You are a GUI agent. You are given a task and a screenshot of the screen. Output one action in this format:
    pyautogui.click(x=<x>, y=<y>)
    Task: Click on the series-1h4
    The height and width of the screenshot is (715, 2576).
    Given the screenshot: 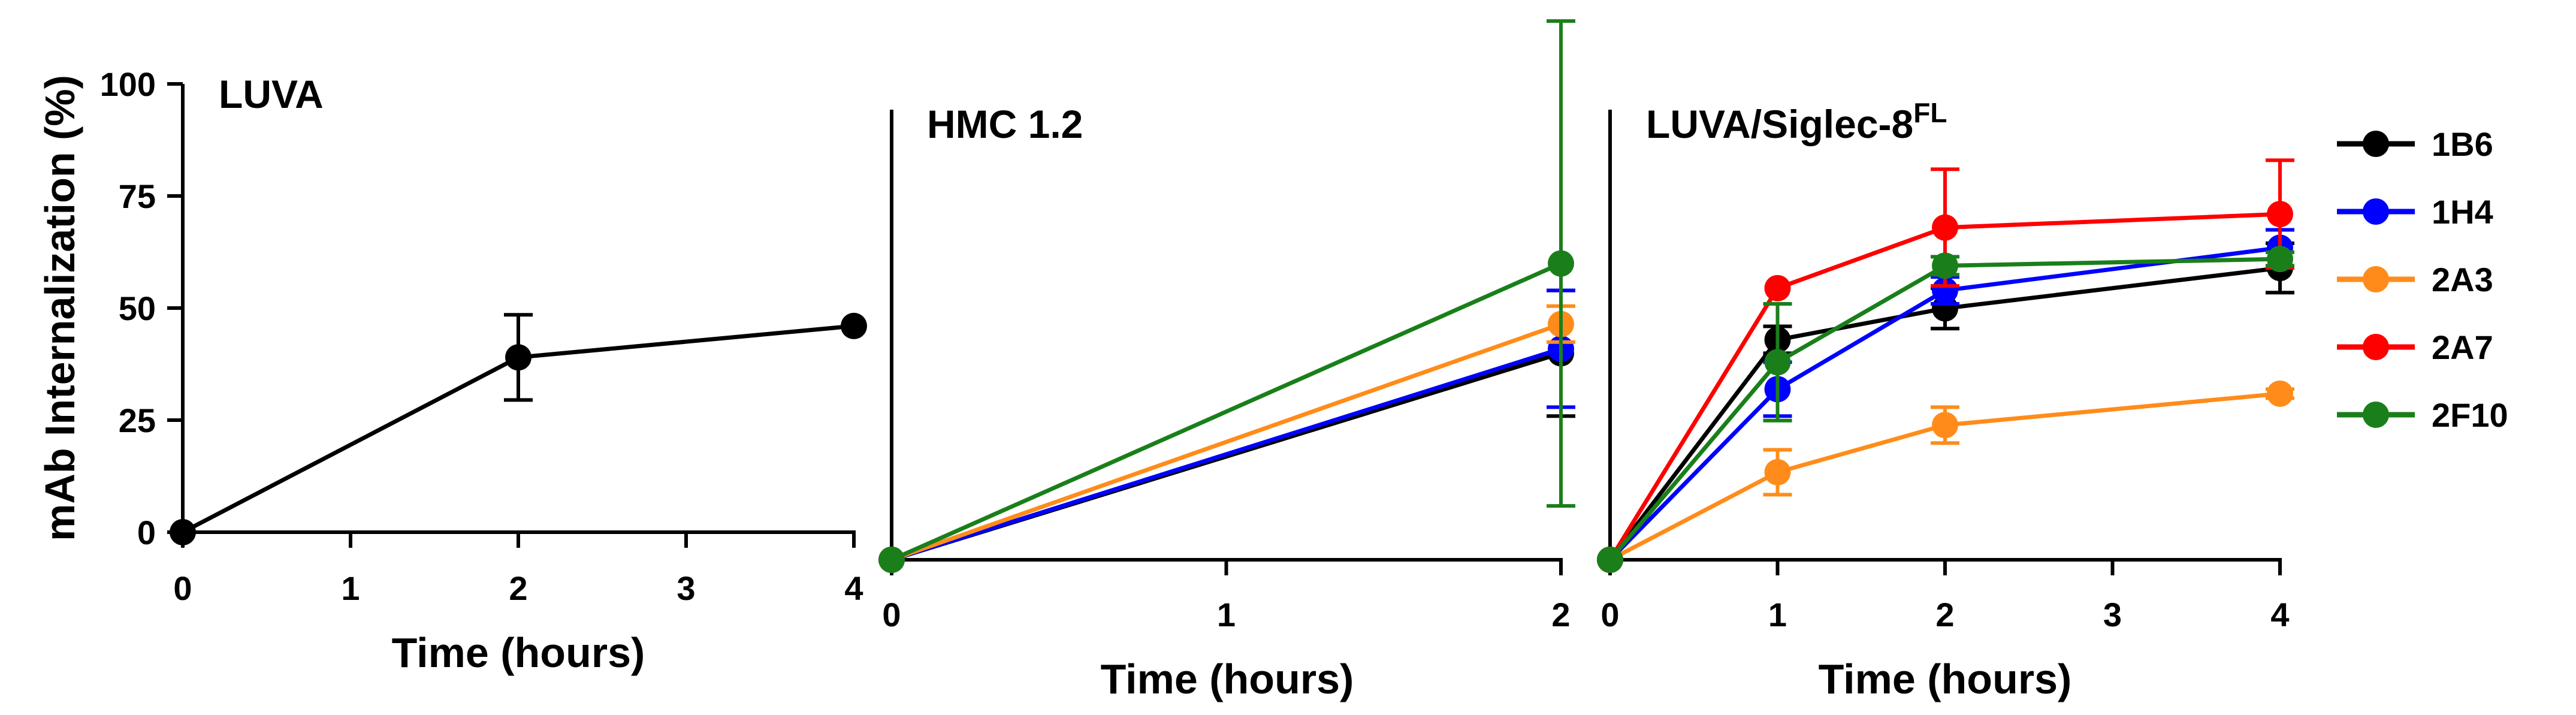 What is the action you would take?
    pyautogui.click(x=1227, y=430)
    